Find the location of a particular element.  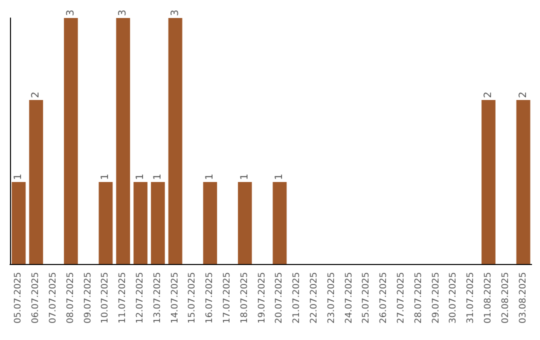

x-tick-label: 26.07.2025 is located at coordinates (384, 298).